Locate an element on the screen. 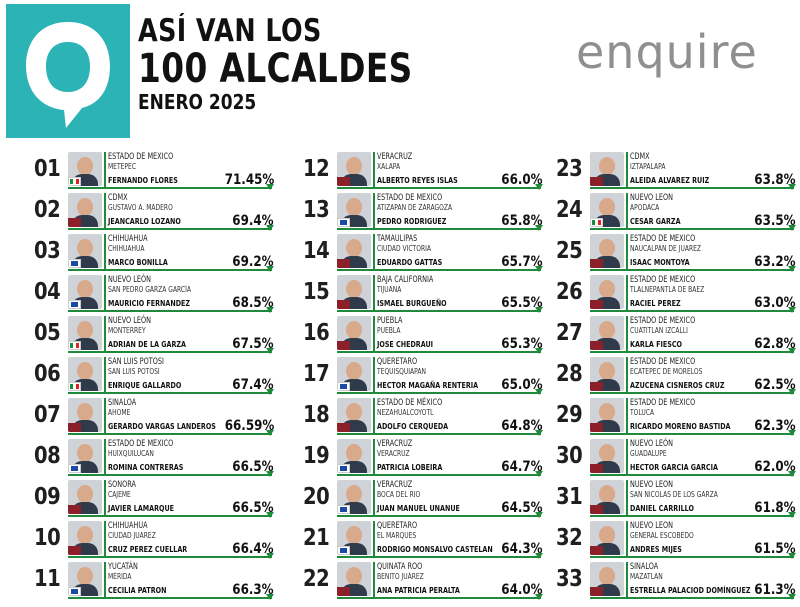 The width and height of the screenshot is (800, 607). mayor-name: HECTOR MAGAÑA RENTERIA is located at coordinates (428, 385).